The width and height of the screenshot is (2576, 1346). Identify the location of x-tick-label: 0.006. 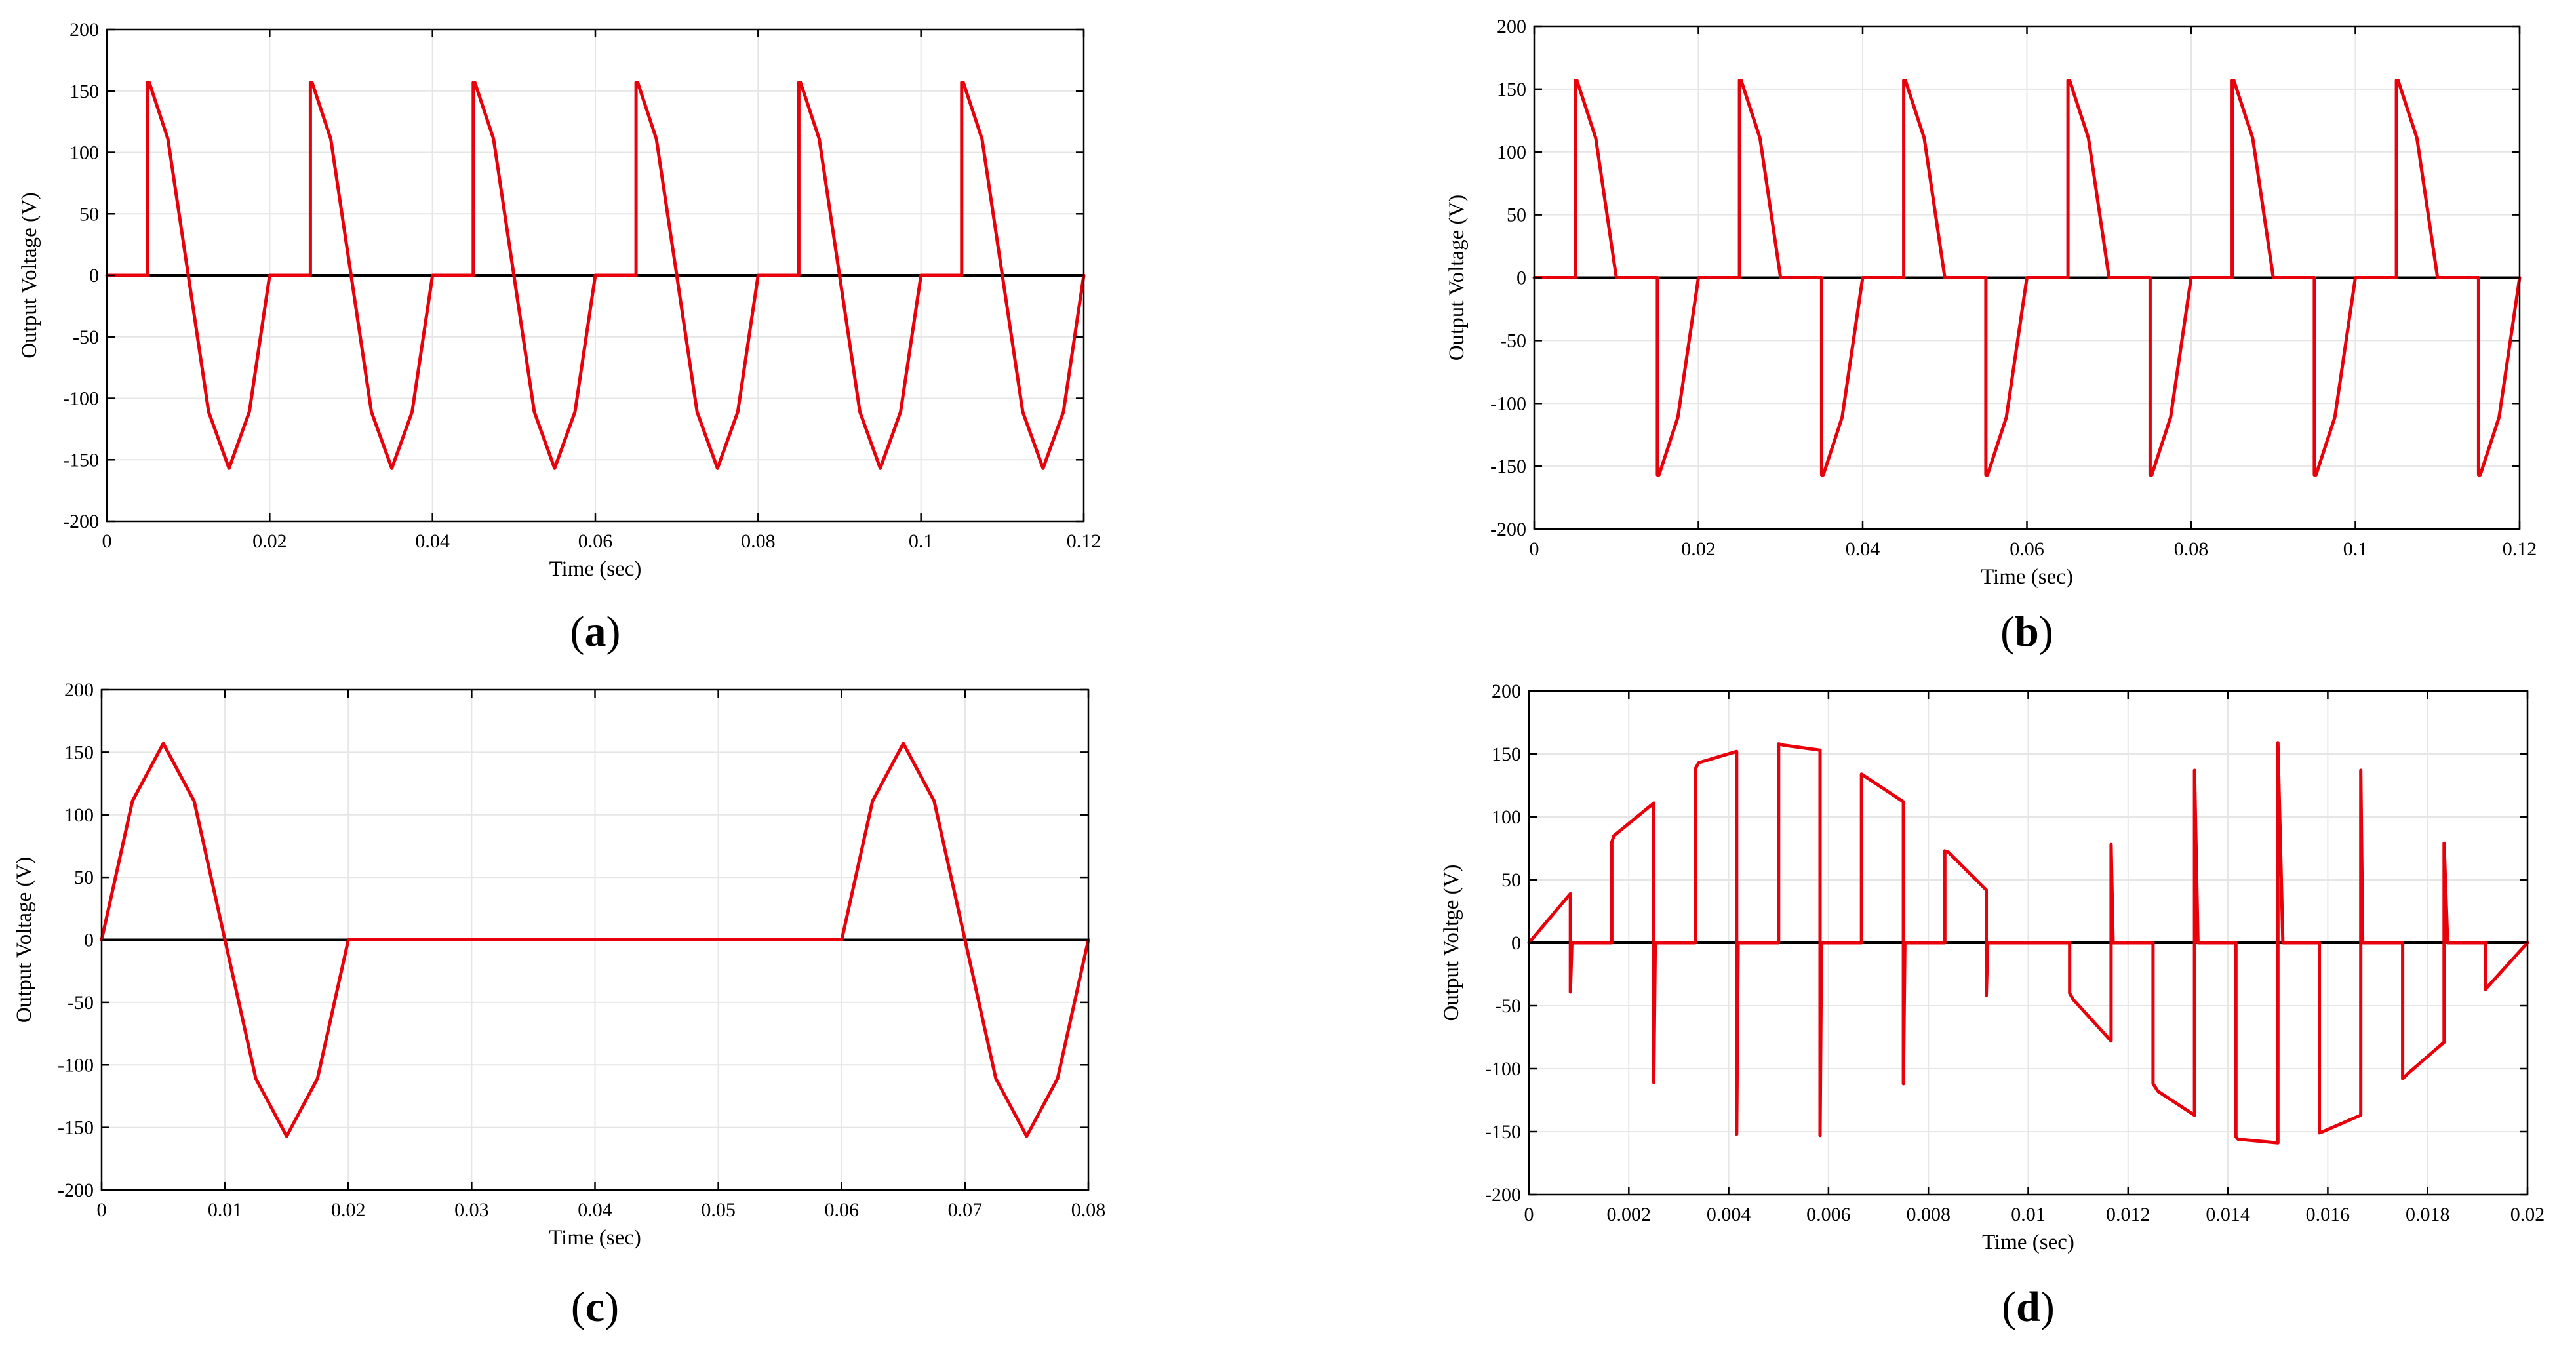
(1828, 1214).